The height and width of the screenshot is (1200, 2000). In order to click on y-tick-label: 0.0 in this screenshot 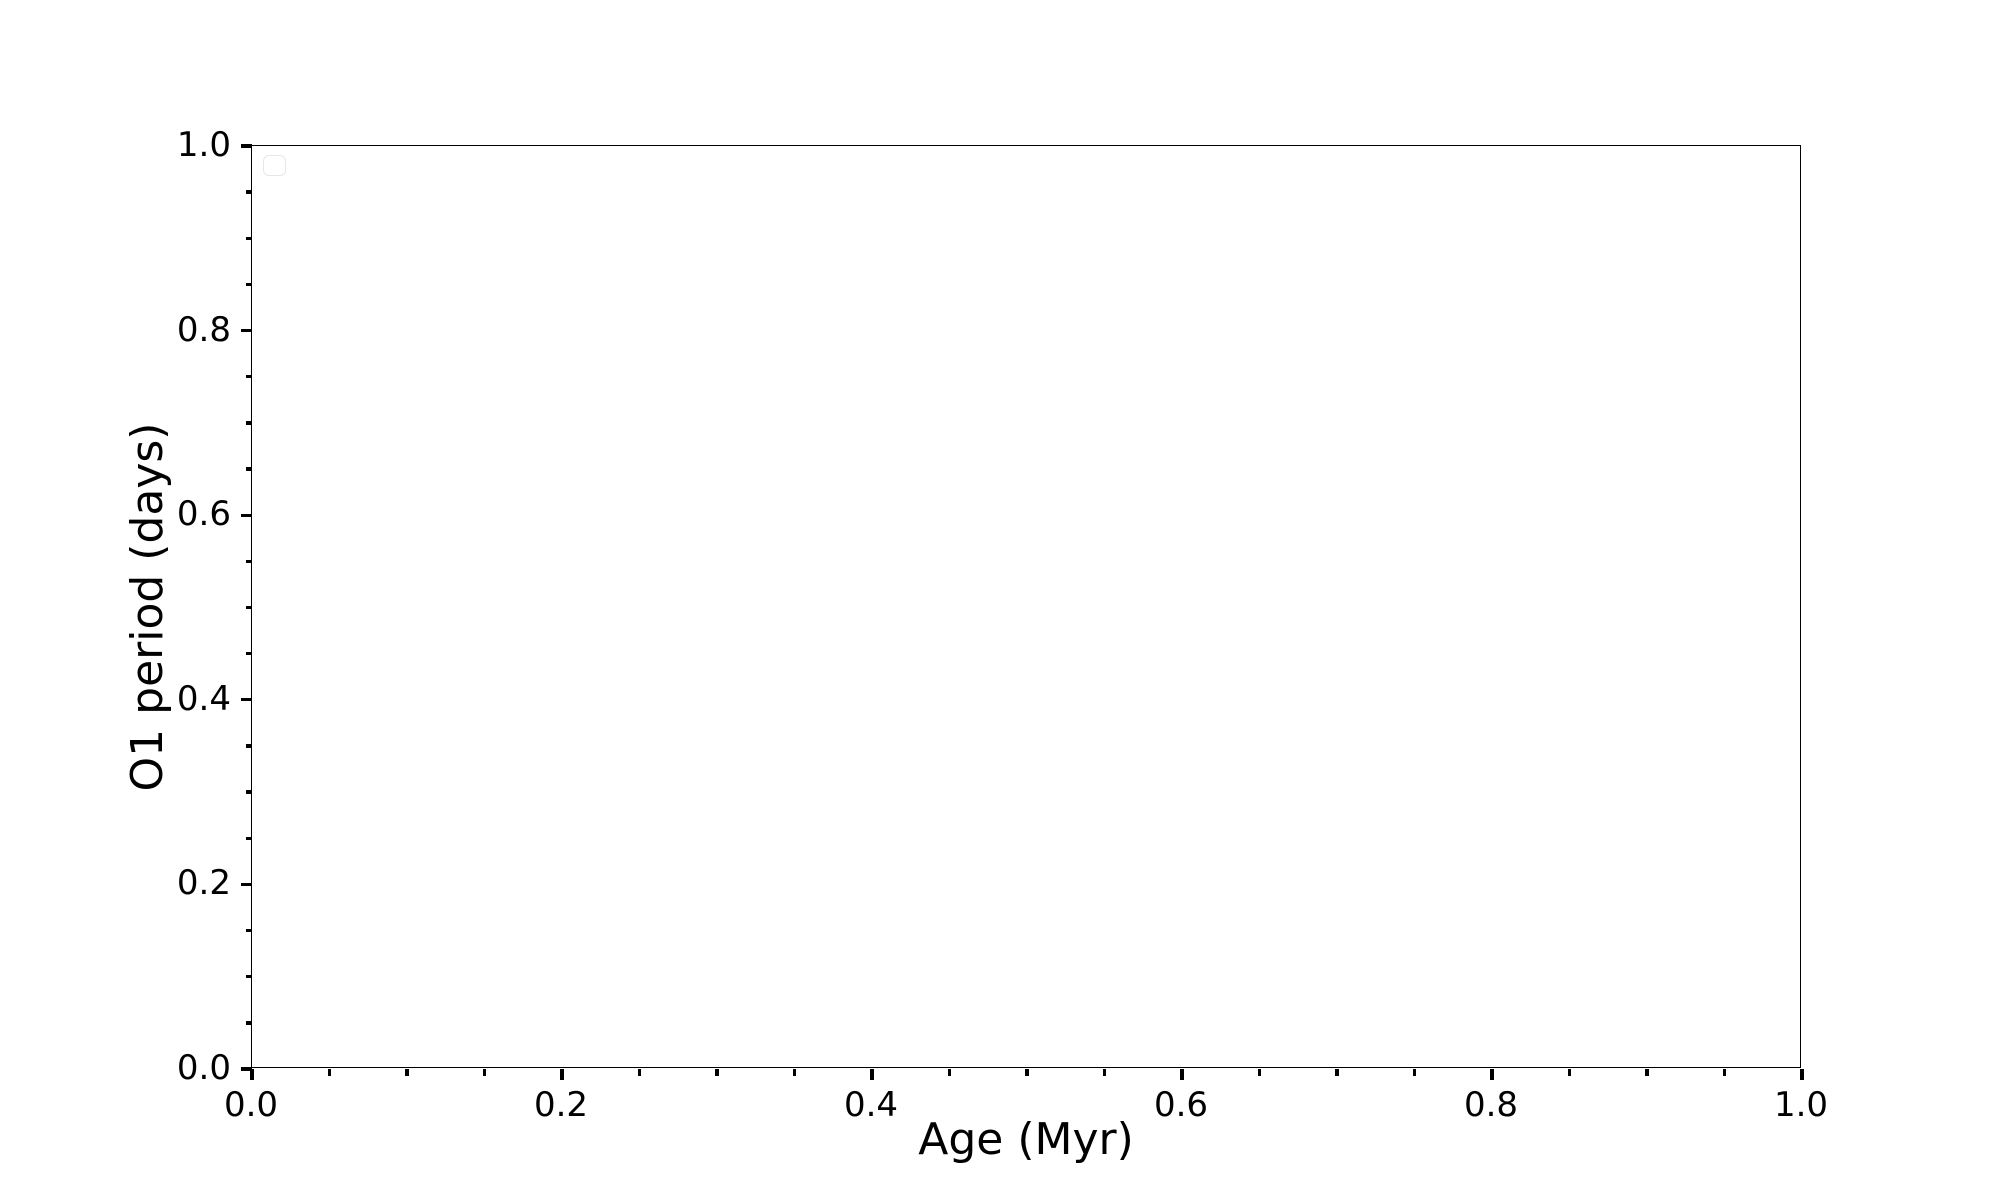, I will do `click(203, 1068)`.